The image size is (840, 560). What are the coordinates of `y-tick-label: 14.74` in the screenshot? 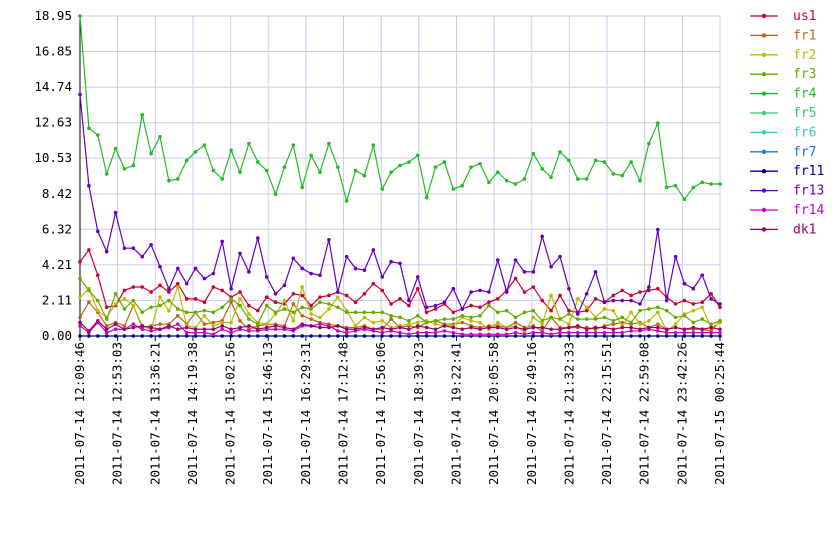 It's located at (53, 86).